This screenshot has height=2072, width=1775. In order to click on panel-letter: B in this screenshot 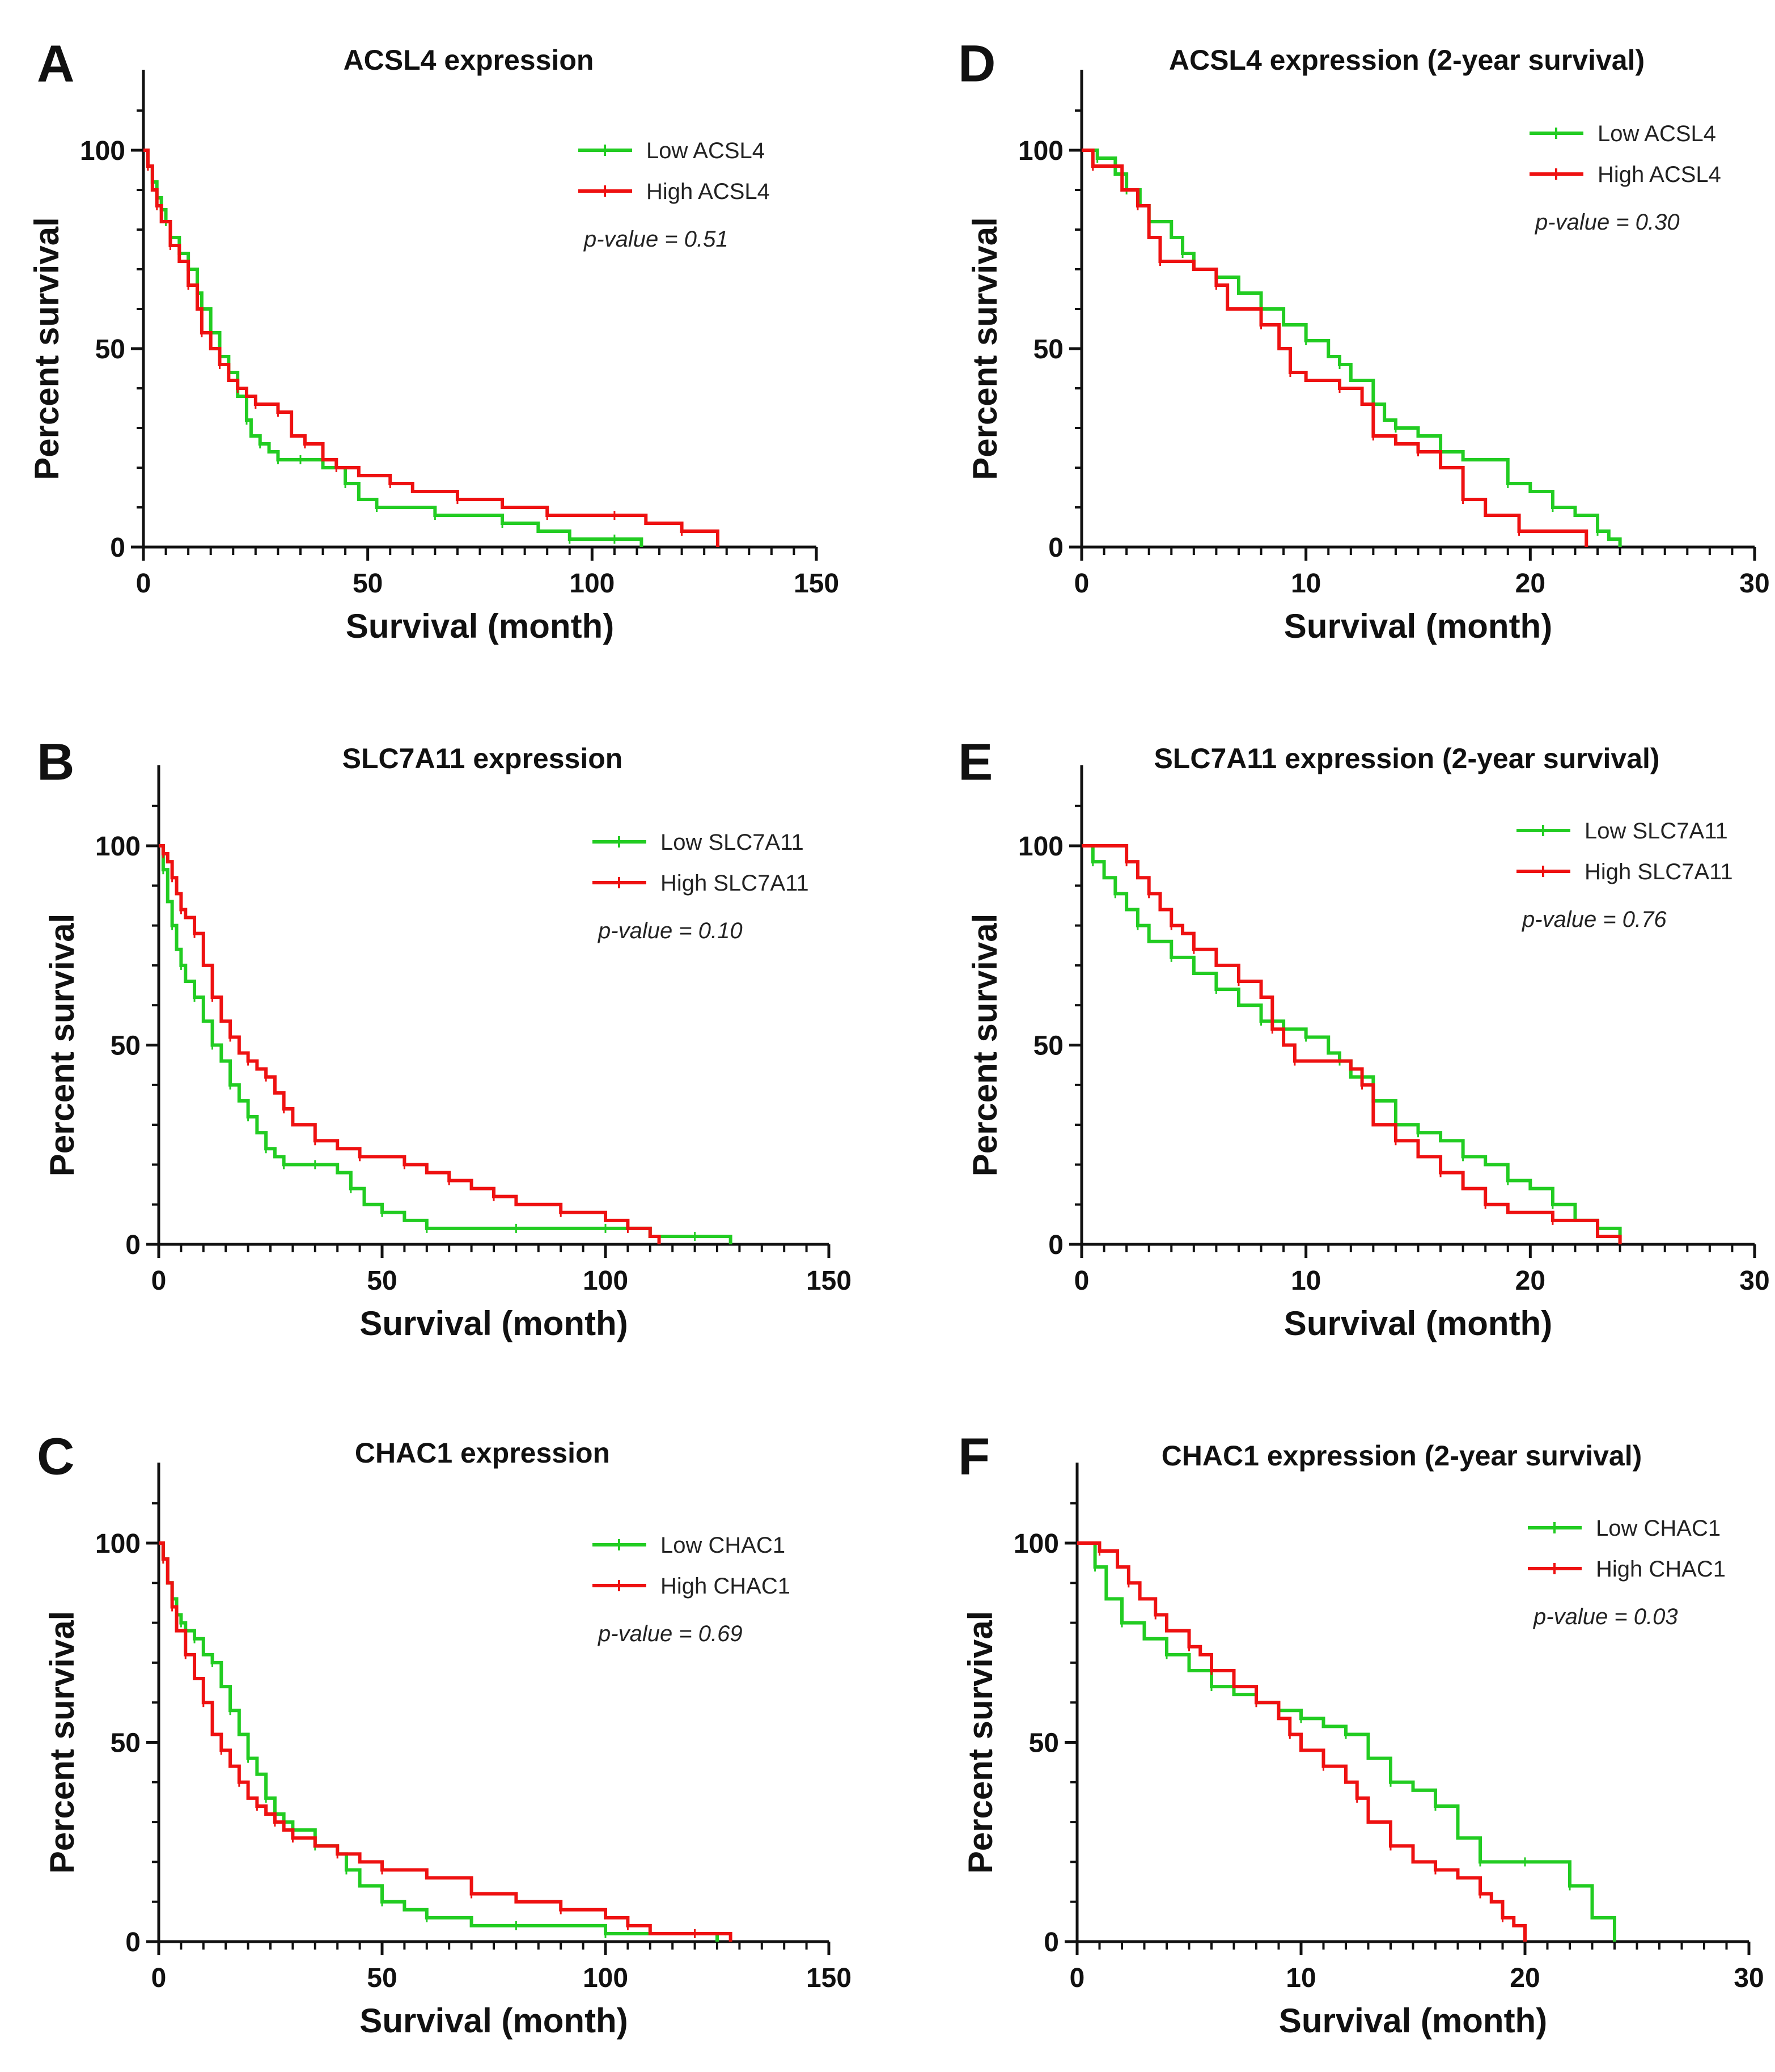, I will do `click(55, 762)`.